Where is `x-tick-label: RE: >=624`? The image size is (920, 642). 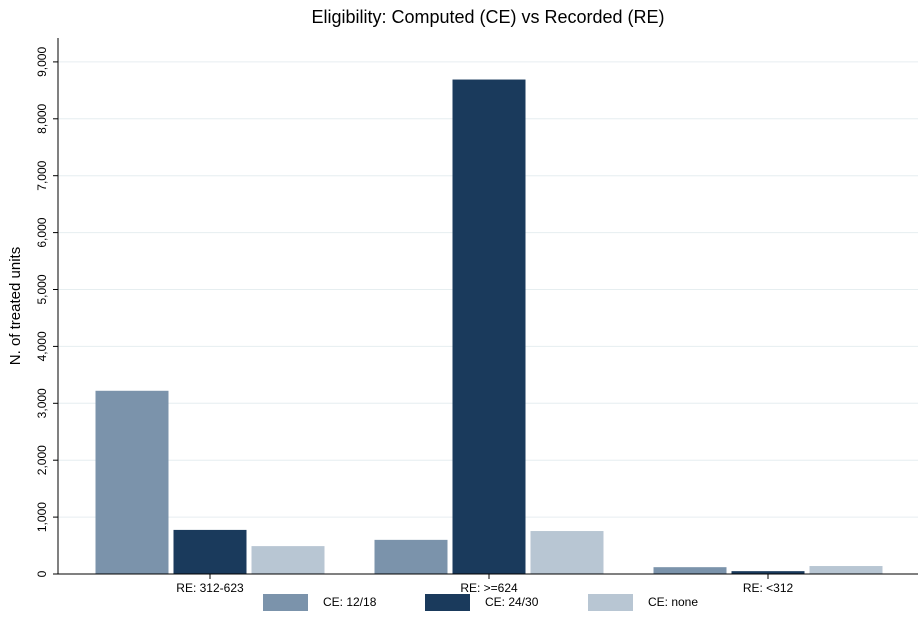 x-tick-label: RE: >=624 is located at coordinates (489, 588).